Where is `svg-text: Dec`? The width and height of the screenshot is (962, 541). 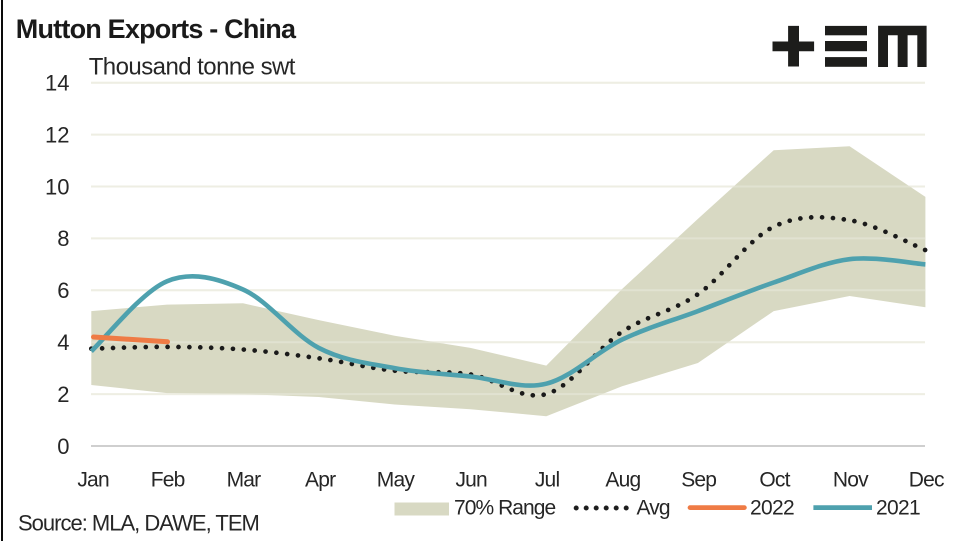 svg-text: Dec is located at coordinates (926, 480).